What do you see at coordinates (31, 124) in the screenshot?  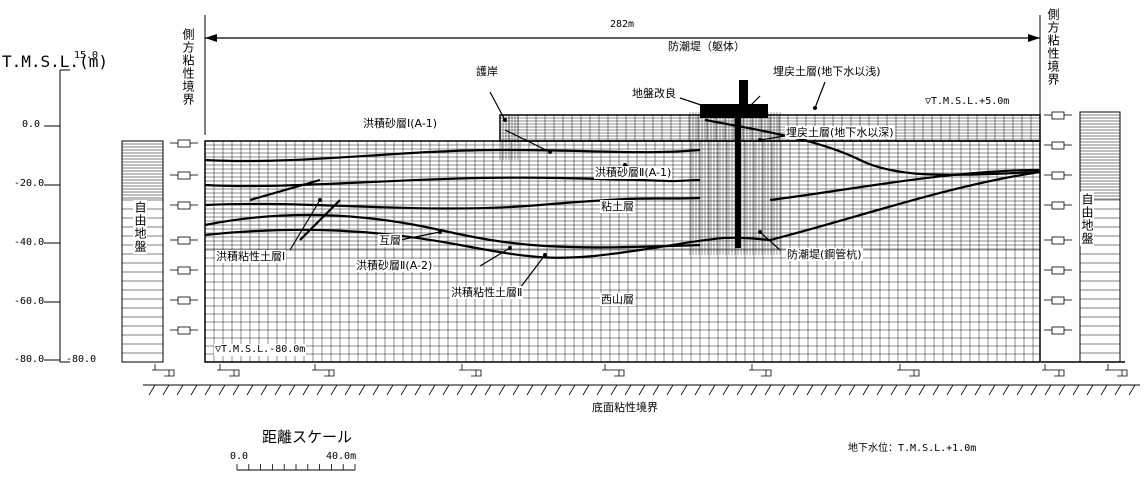 I see `axis-tick: 0.0` at bounding box center [31, 124].